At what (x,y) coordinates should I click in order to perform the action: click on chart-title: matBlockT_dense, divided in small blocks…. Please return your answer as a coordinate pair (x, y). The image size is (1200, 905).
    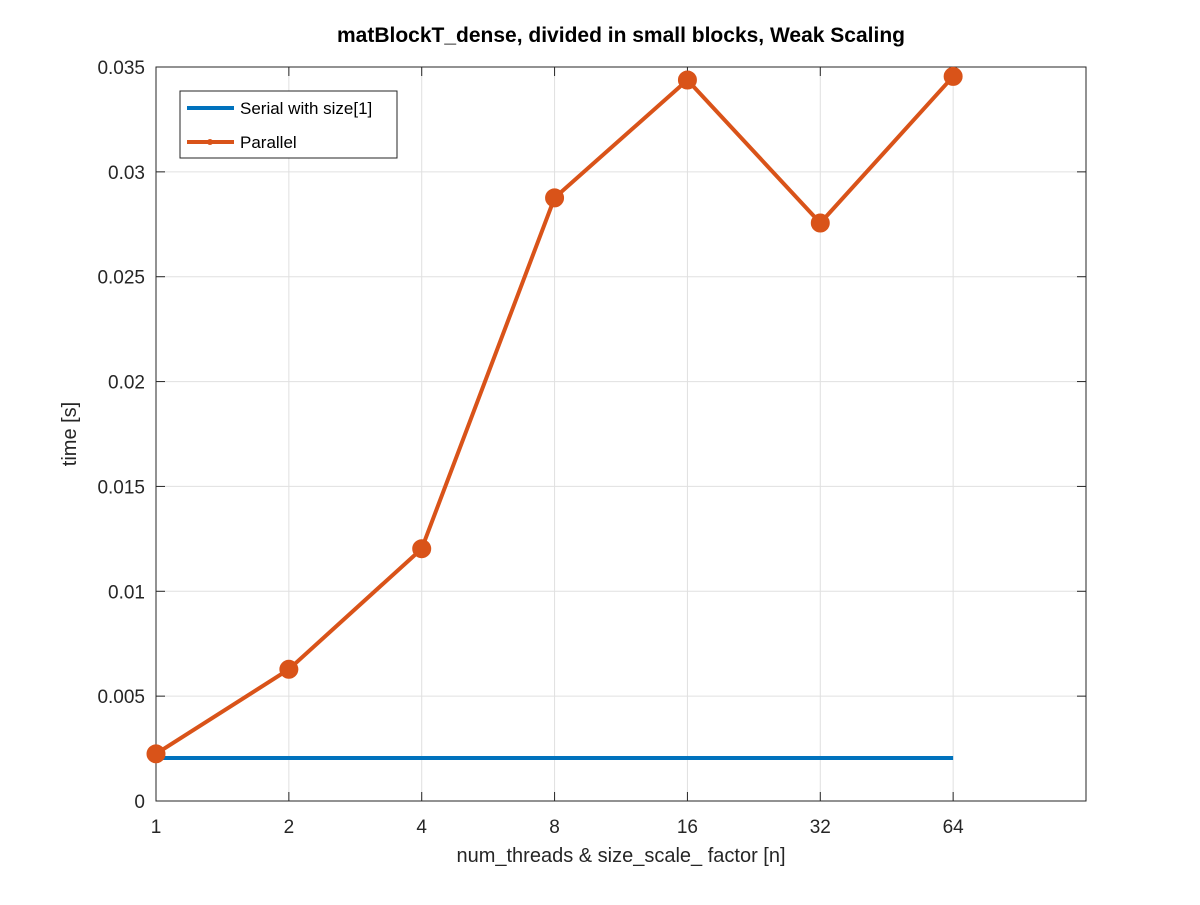
    Looking at the image, I should click on (621, 35).